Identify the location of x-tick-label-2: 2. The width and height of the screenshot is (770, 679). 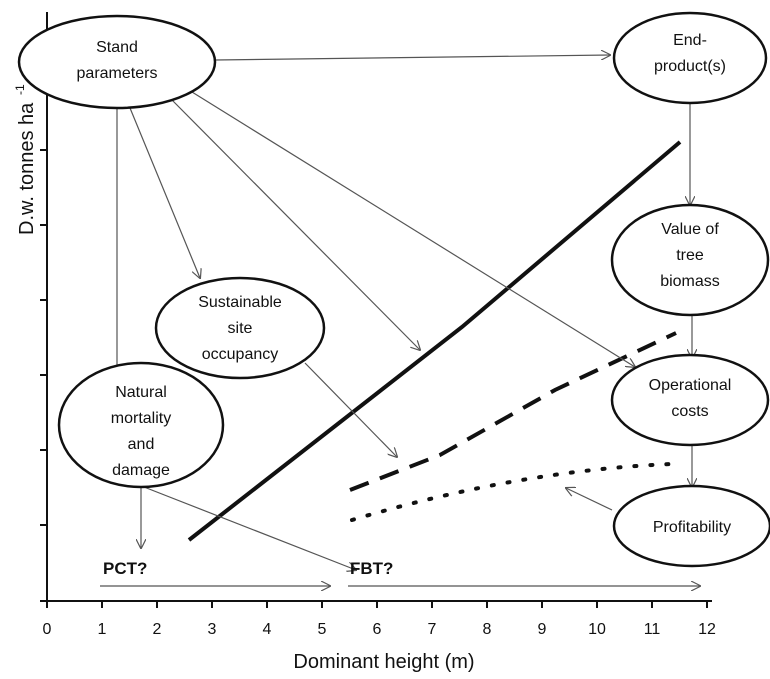
(157, 629).